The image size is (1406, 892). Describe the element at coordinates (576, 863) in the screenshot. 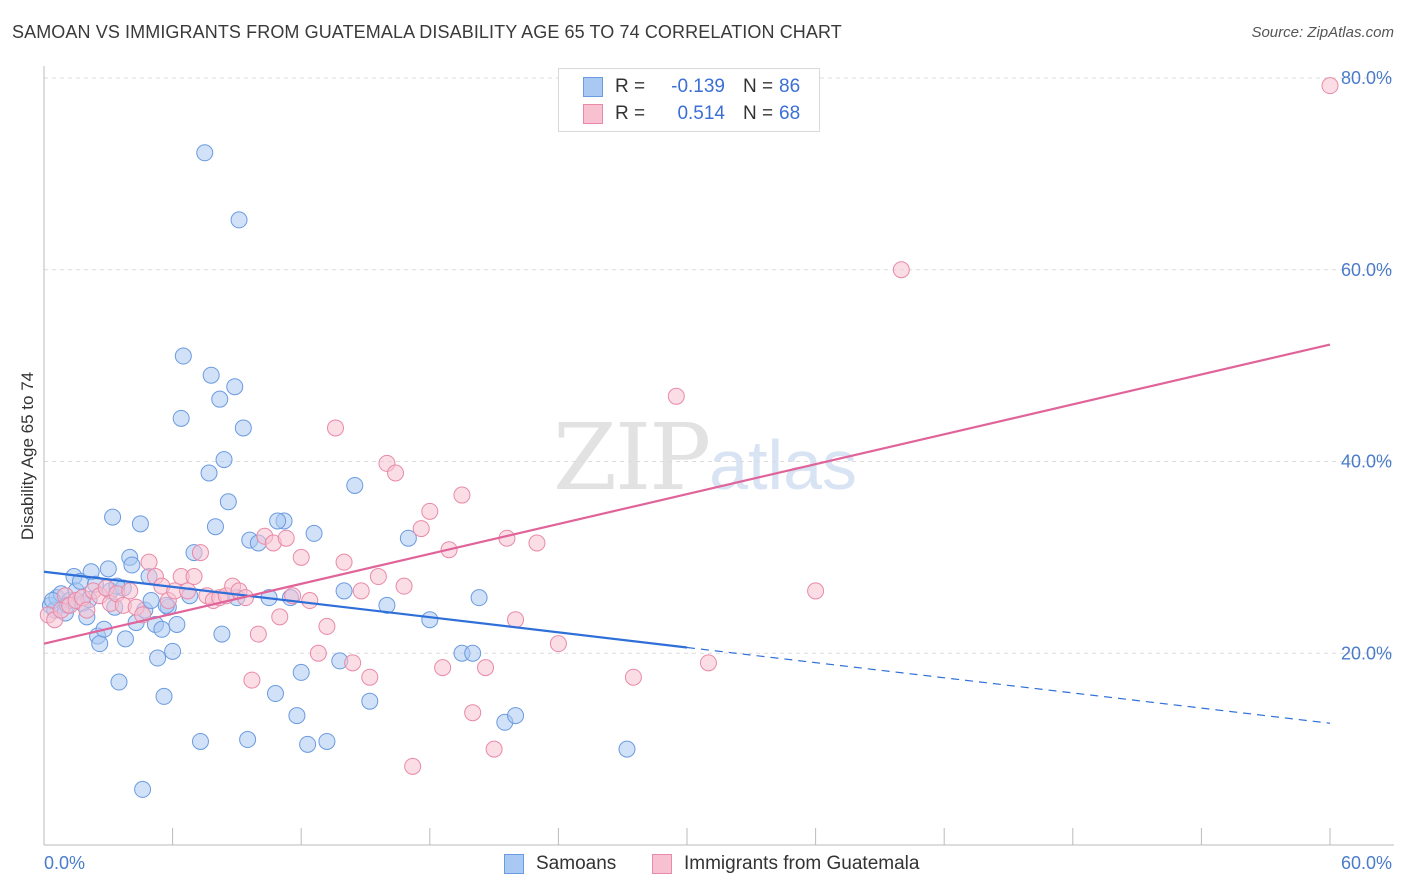

I see `bottom-legend-label-samoans: Samoans` at that location.